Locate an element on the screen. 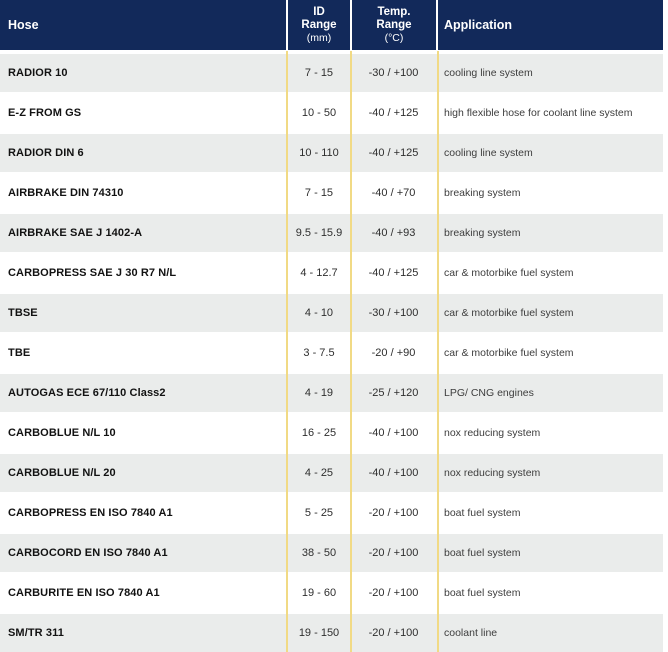  id-range-value: 4 - 25 is located at coordinates (319, 473).